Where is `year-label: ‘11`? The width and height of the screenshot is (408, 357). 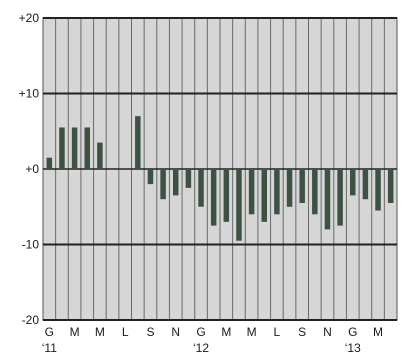
year-label: ‘11 is located at coordinates (49, 348).